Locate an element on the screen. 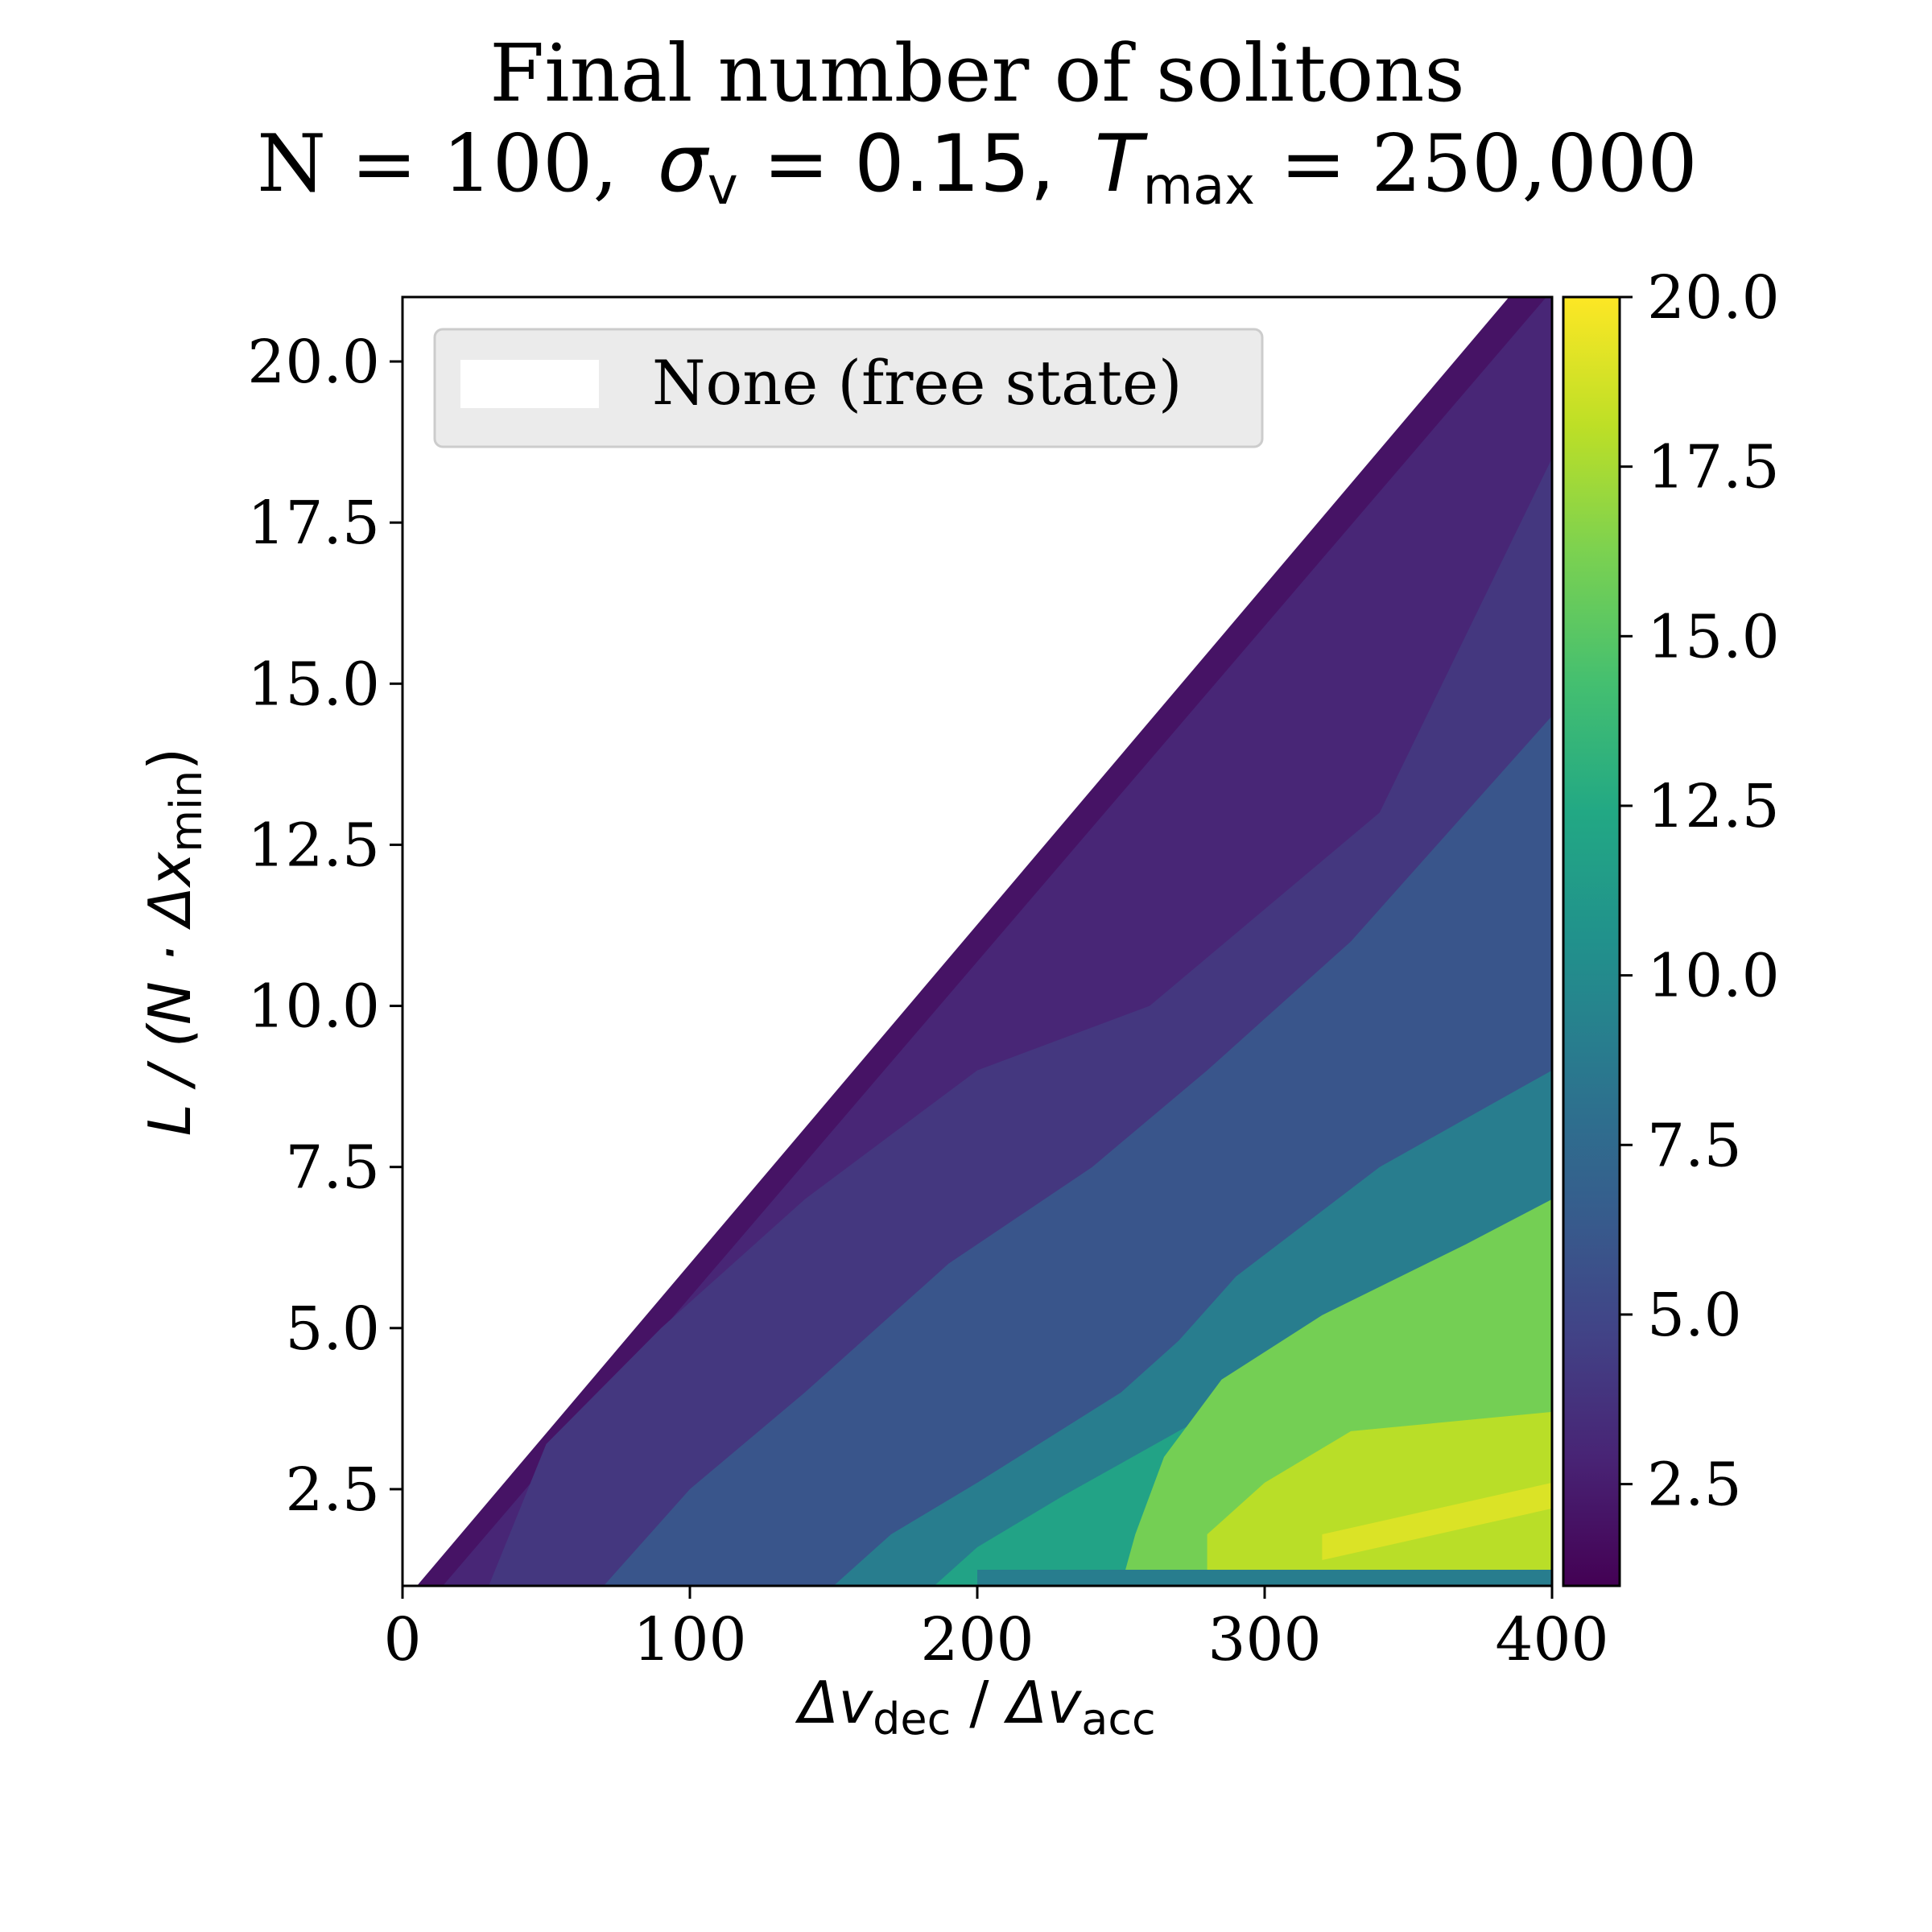 Image resolution: width=1932 pixels, height=1932 pixels. y-axis-label: L / (N · Δxmin) is located at coordinates (174, 942).